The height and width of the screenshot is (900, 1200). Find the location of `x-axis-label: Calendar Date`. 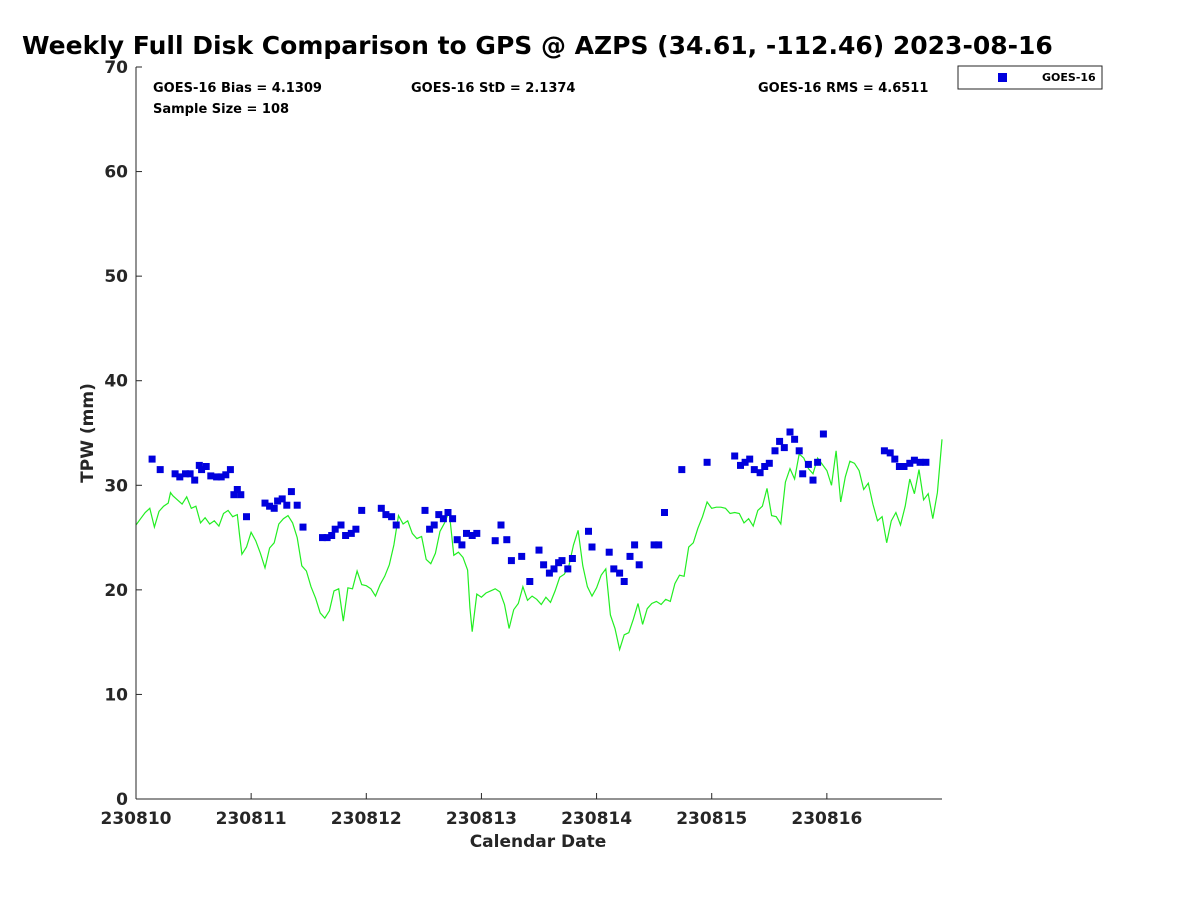

x-axis-label: Calendar Date is located at coordinates (538, 842).